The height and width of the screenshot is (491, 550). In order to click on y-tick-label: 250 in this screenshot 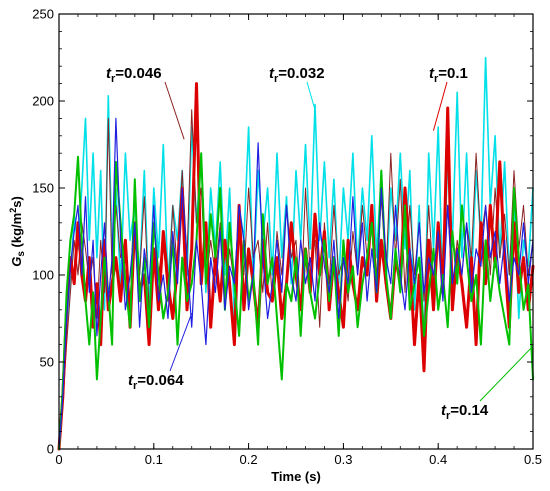, I will do `click(43, 14)`.